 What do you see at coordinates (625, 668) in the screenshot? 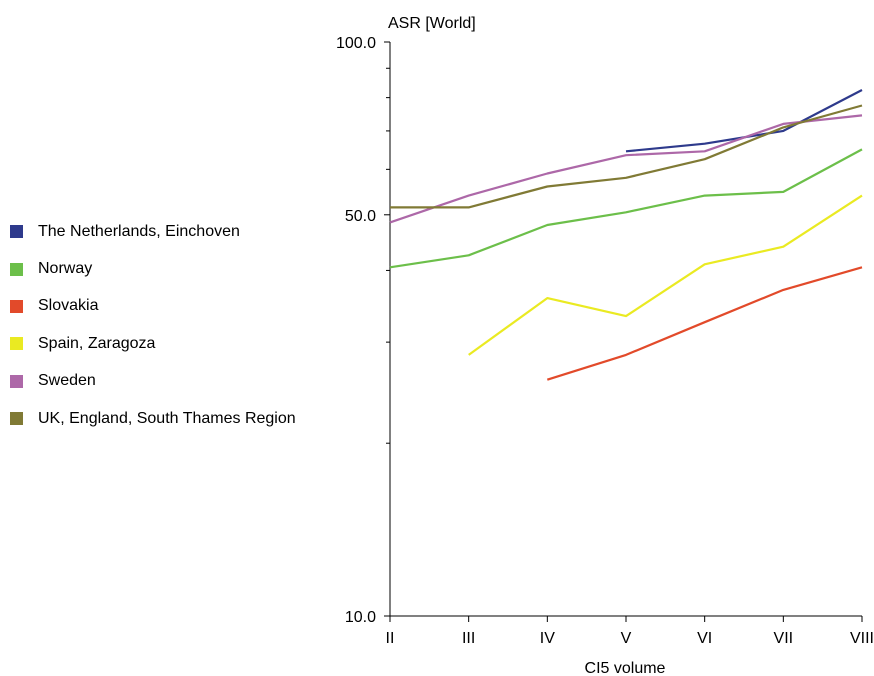
I see `x-axis-label: CI5 volume` at bounding box center [625, 668].